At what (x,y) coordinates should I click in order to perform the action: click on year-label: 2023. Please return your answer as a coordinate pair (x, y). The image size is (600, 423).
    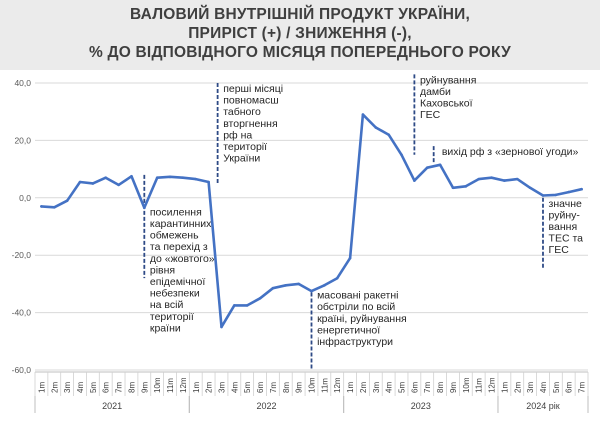
    Looking at the image, I should click on (421, 406).